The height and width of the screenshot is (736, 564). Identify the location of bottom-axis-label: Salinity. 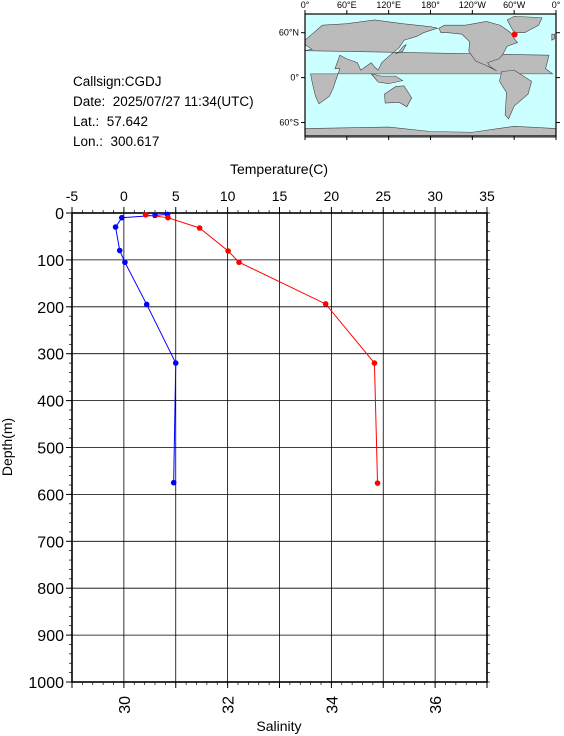
(278, 726).